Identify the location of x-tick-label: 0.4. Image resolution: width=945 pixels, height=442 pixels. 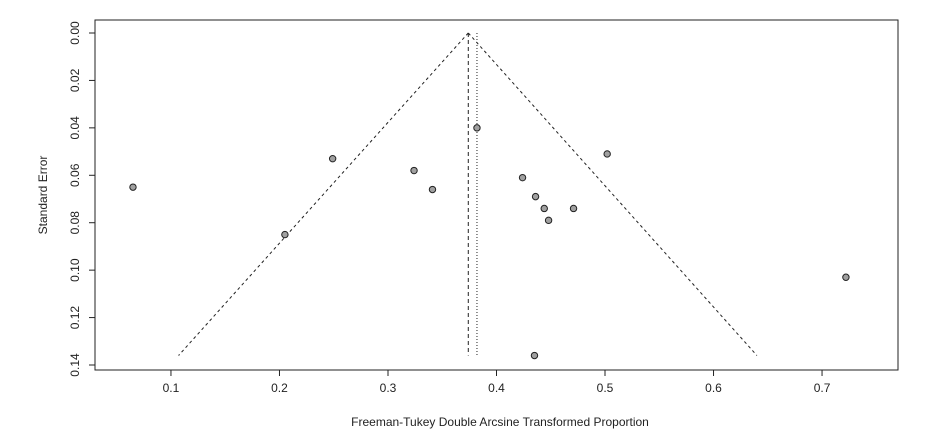
(496, 388).